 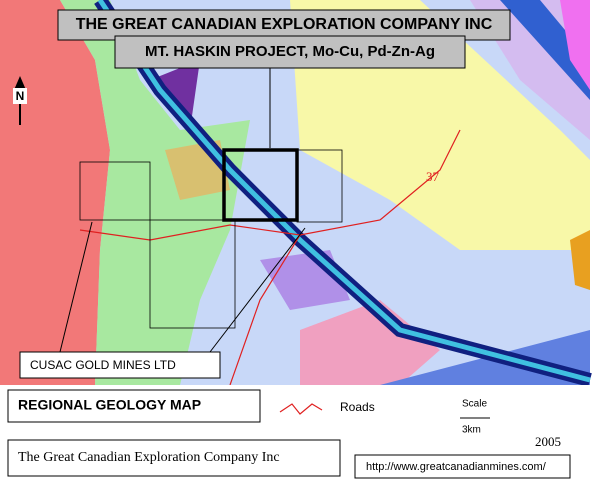 What do you see at coordinates (545, 50) in the screenshot?
I see `unit-blue` at bounding box center [545, 50].